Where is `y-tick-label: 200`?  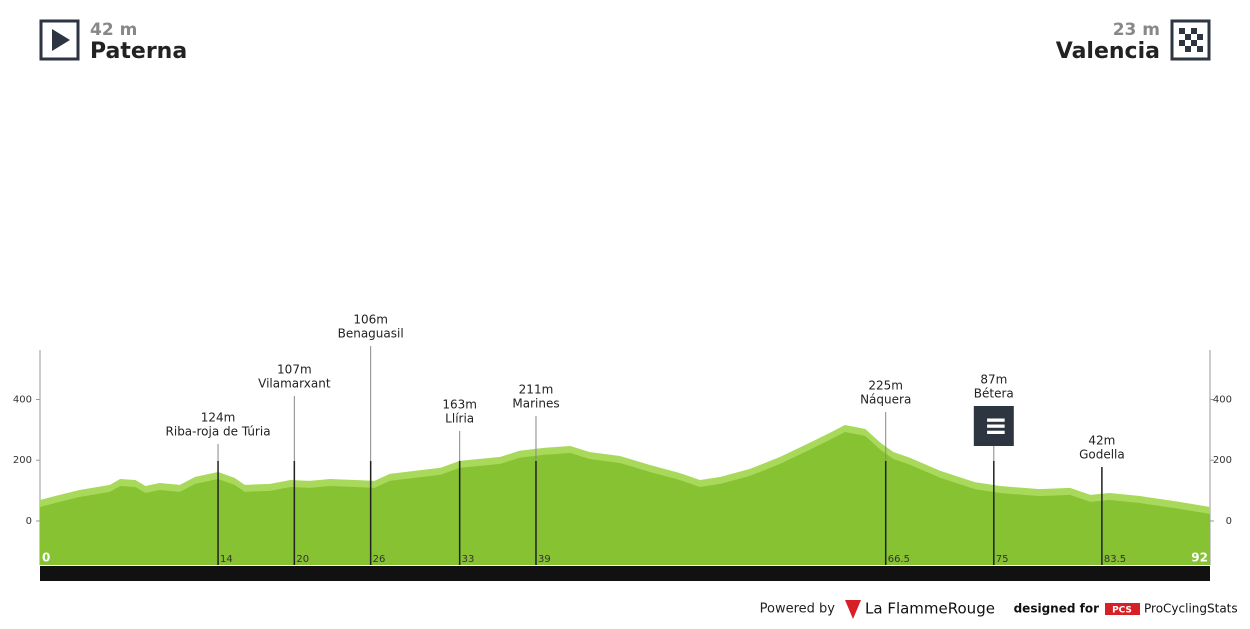 y-tick-label: 200 is located at coordinates (22, 460).